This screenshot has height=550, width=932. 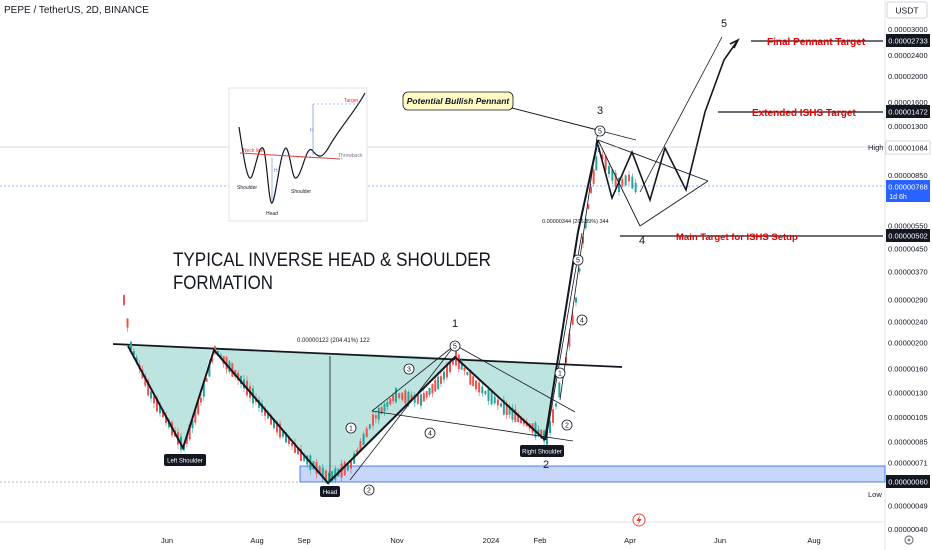 What do you see at coordinates (367, 355) in the screenshot?
I see `neckline` at bounding box center [367, 355].